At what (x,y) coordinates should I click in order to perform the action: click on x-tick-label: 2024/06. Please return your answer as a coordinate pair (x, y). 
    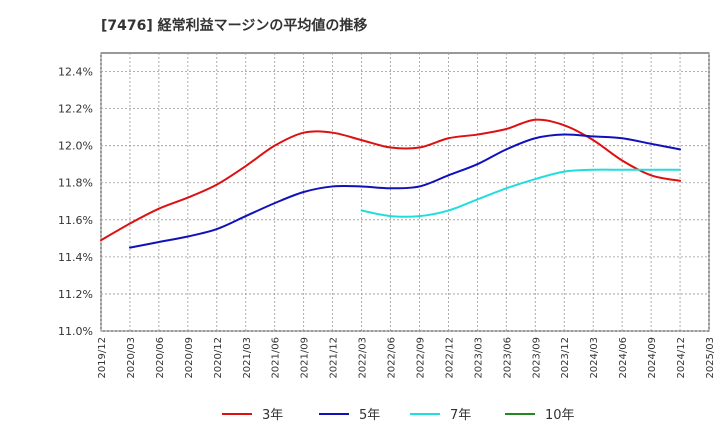
    Looking at the image, I should click on (623, 358).